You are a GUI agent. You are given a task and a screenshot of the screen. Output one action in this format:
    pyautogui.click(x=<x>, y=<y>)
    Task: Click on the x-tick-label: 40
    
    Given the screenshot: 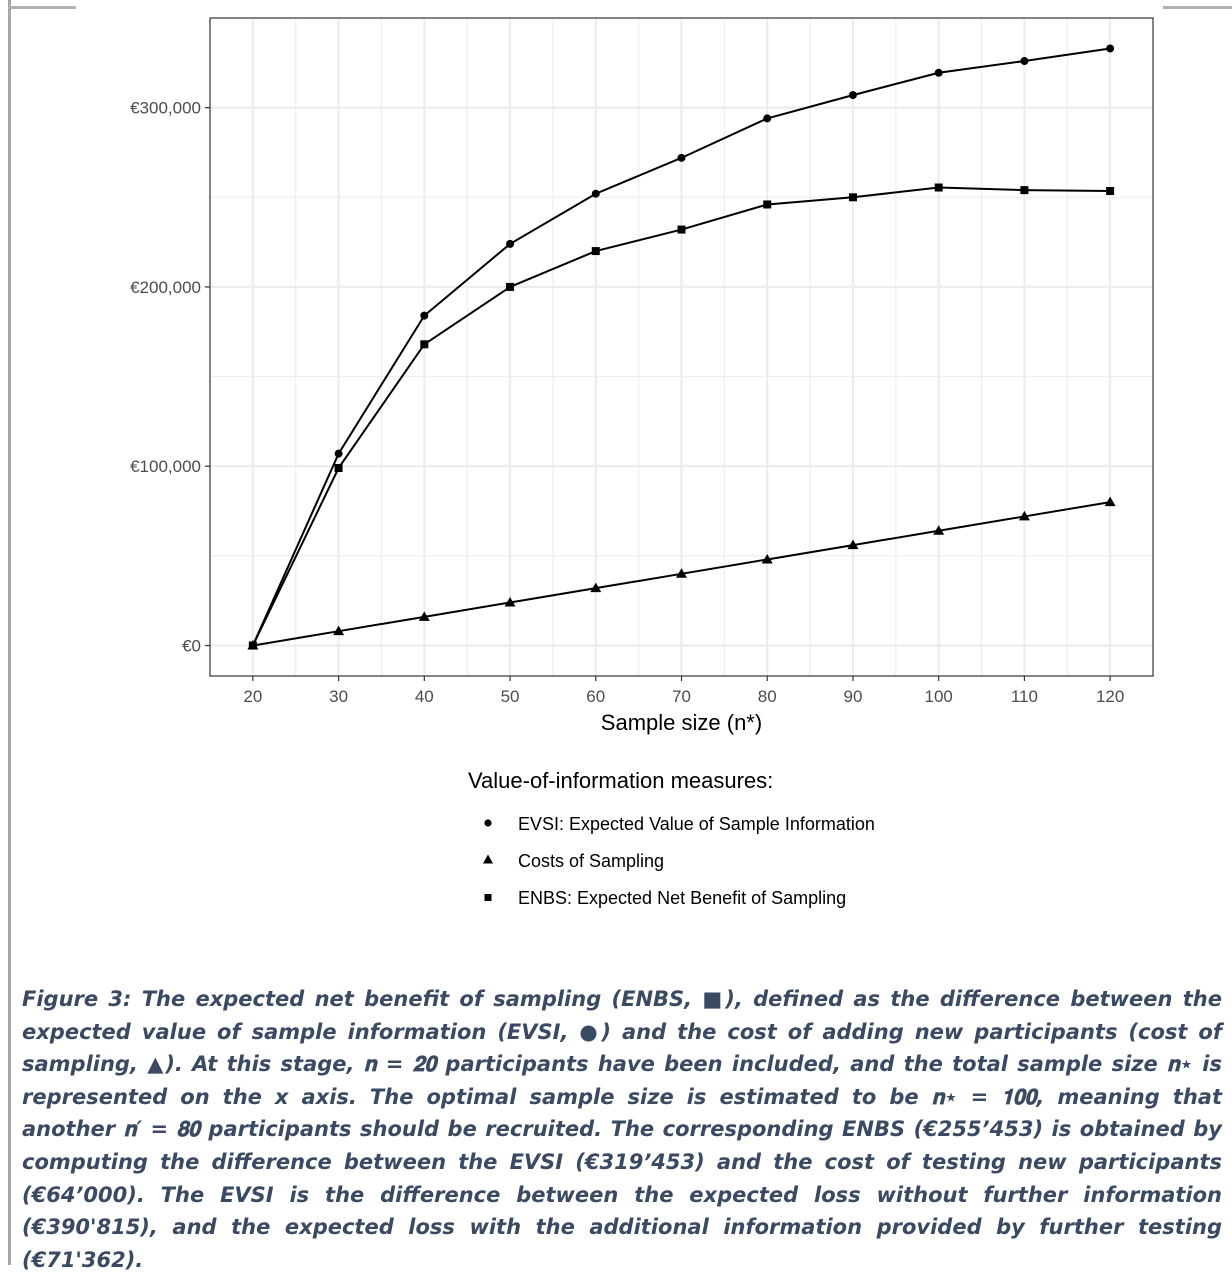 What is the action you would take?
    pyautogui.click(x=424, y=696)
    